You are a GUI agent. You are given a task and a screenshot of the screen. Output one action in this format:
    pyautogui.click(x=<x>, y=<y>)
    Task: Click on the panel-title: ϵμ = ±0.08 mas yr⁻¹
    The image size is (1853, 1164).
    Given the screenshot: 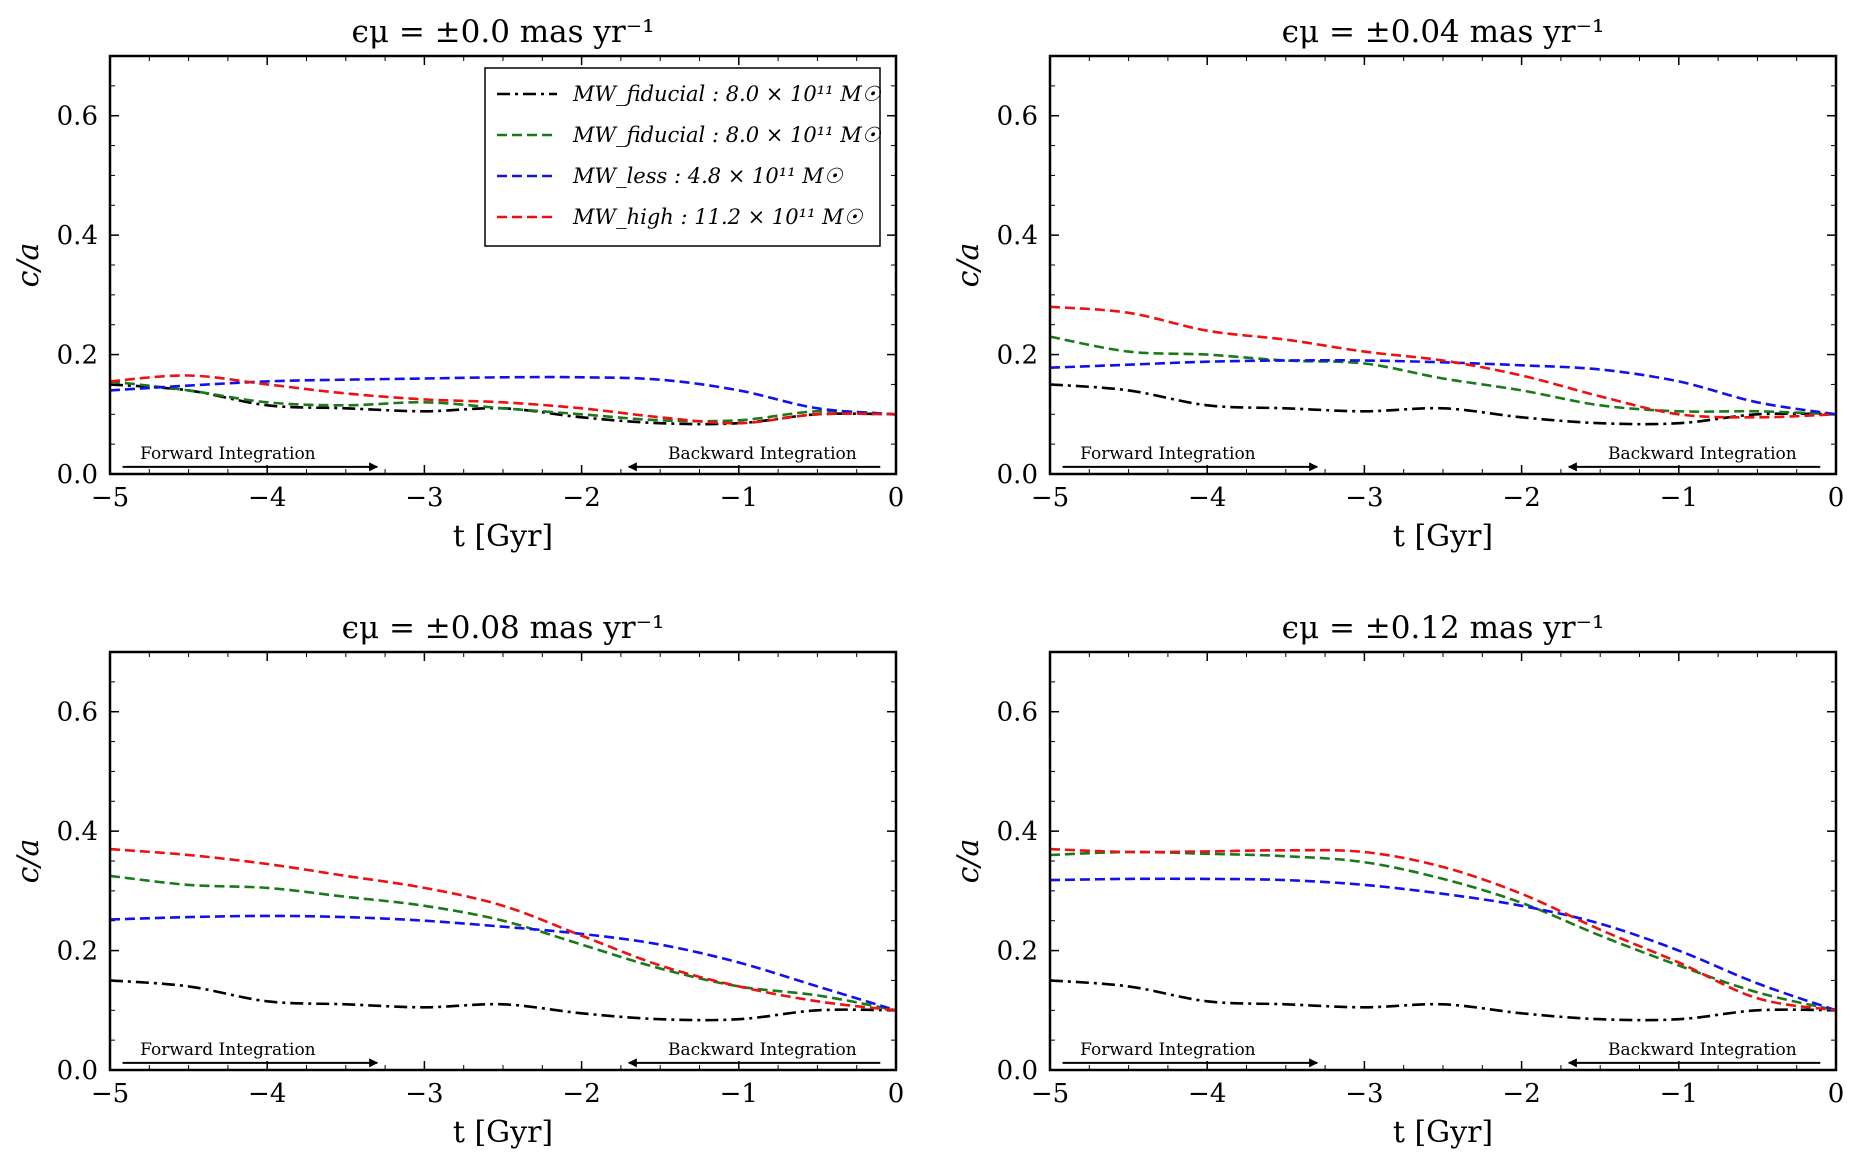 What is the action you would take?
    pyautogui.click(x=503, y=628)
    